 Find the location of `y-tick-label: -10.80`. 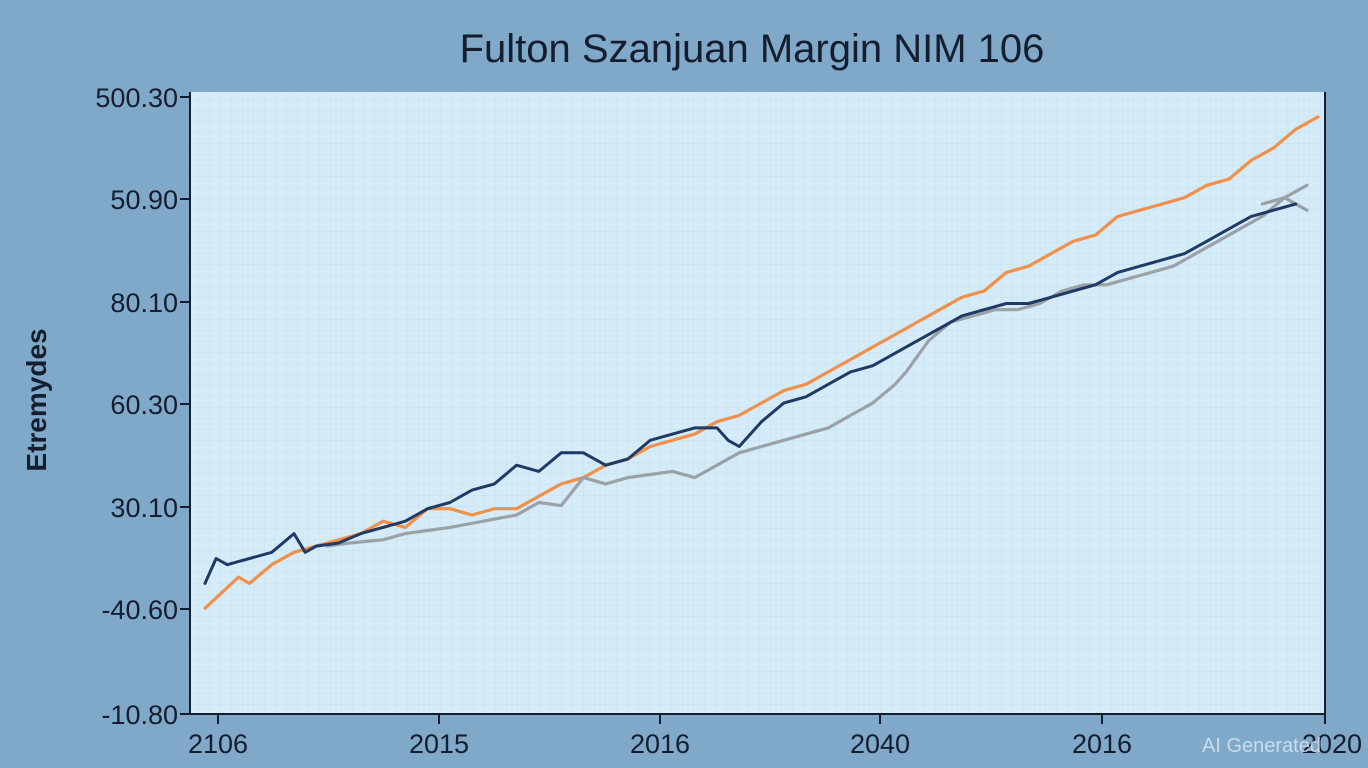

y-tick-label: -10.80 is located at coordinates (139, 715).